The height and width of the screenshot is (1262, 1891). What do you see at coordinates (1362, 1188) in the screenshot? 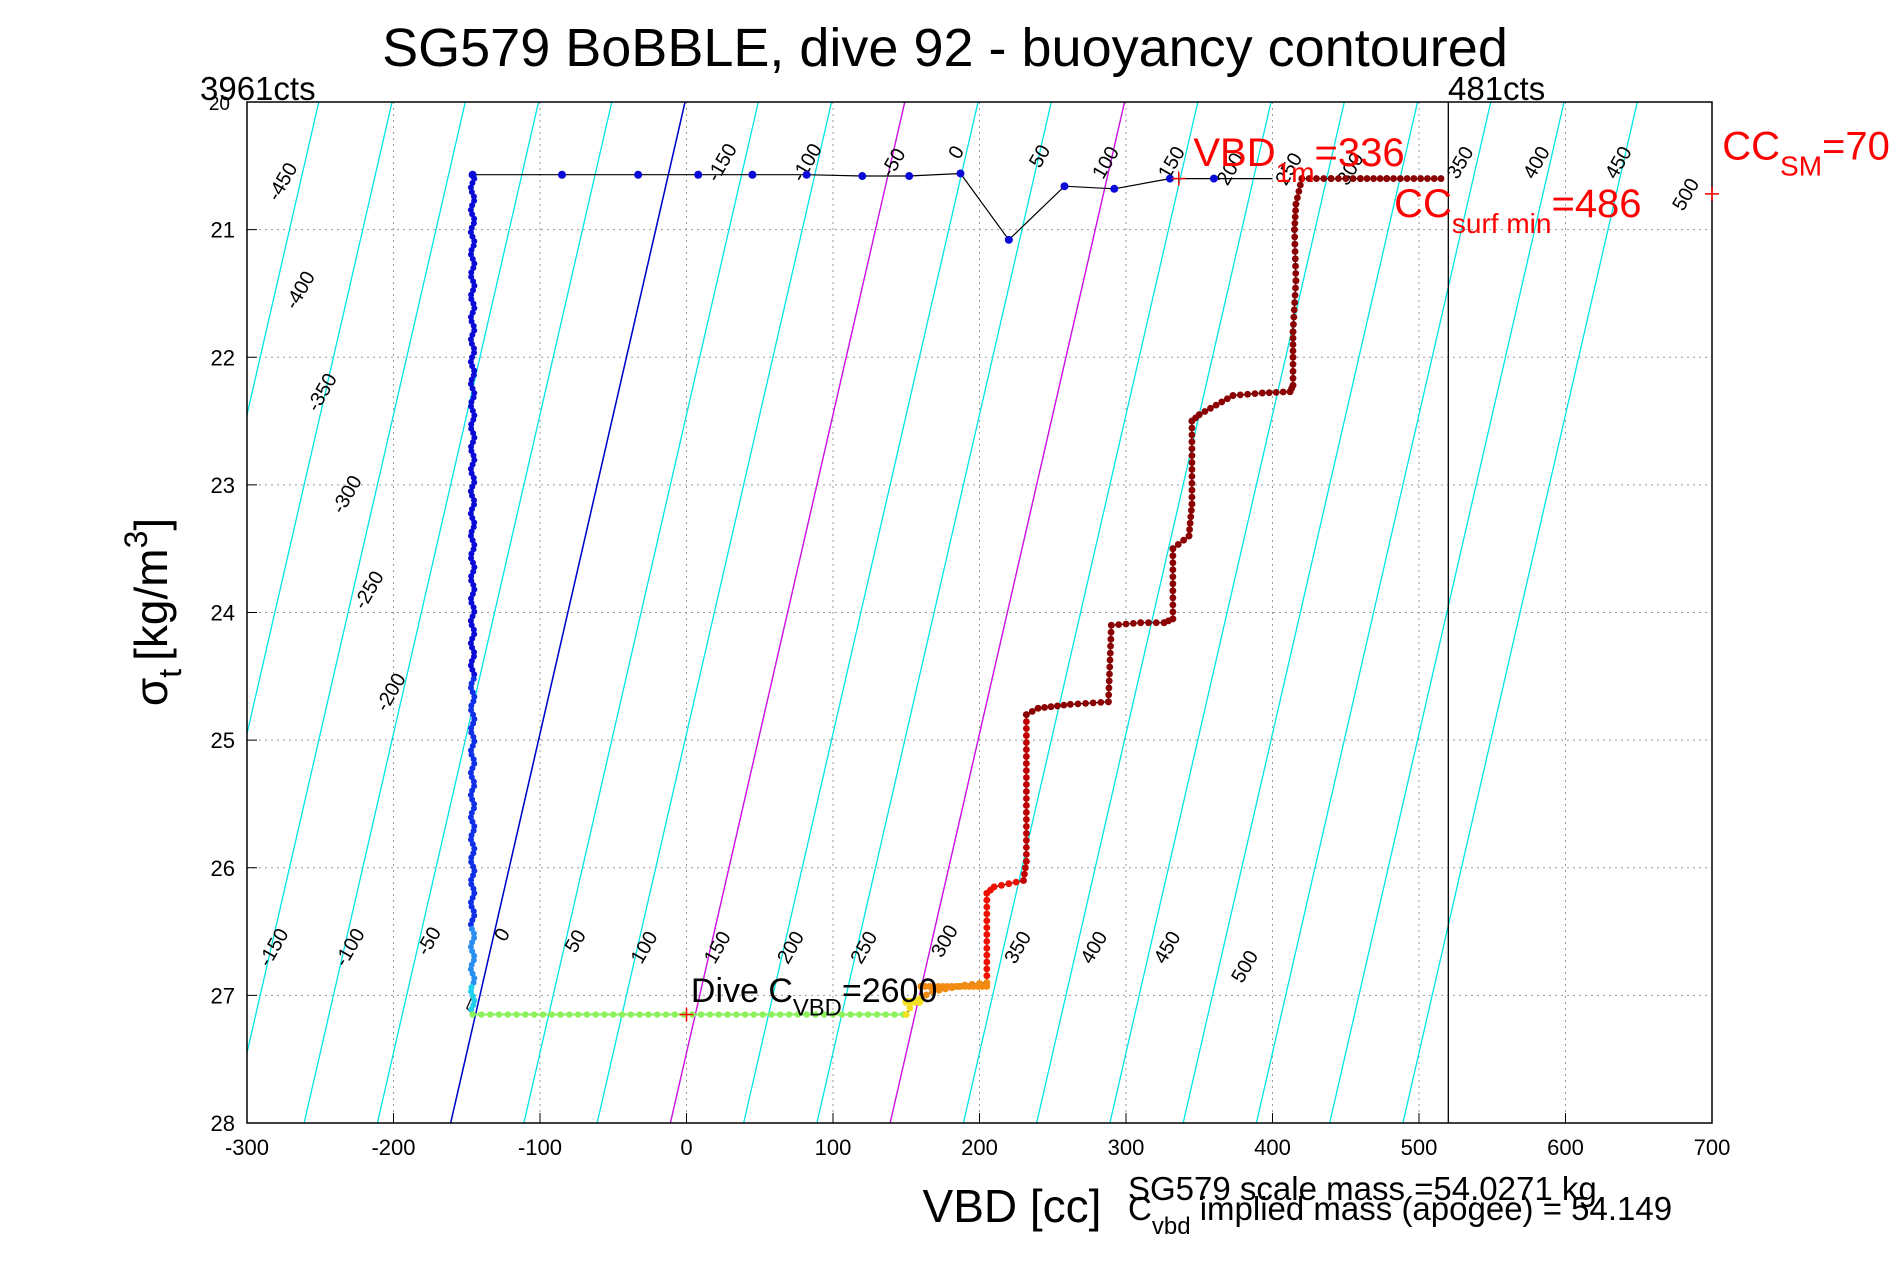
I see `scale-mass-label: SG579 scale mass =54.0271 kg` at bounding box center [1362, 1188].